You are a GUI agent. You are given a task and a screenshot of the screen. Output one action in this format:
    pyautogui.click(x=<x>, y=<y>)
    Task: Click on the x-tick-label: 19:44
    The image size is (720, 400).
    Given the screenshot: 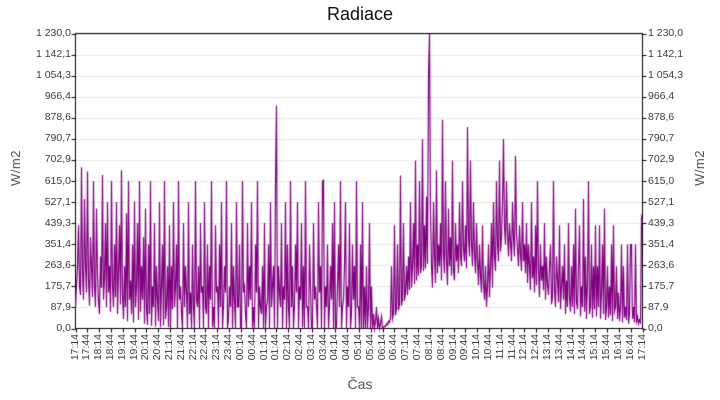 What is the action you would take?
    pyautogui.click(x=133, y=347)
    